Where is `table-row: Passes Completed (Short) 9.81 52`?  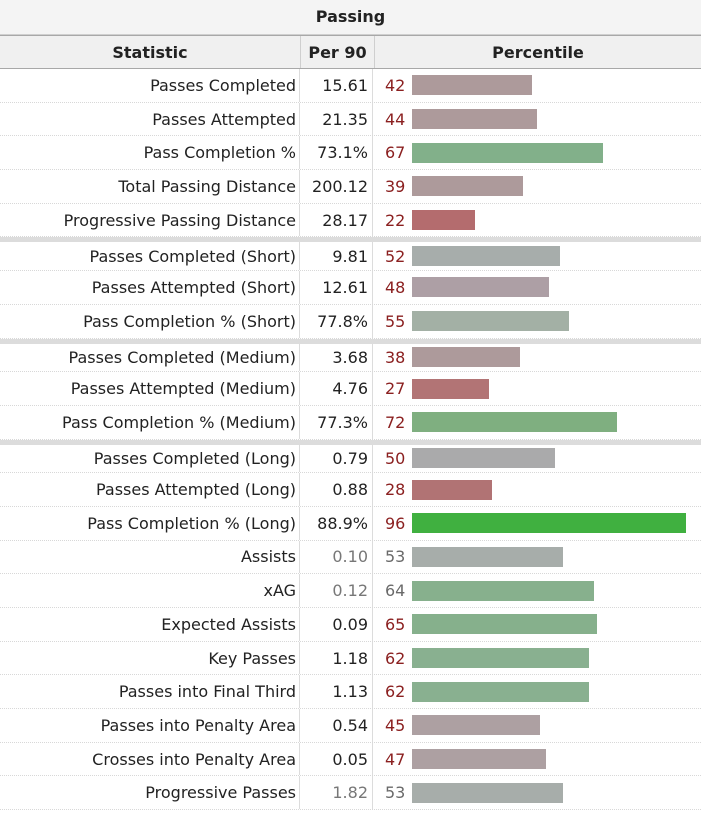 table-row: Passes Completed (Short) 9.81 52 is located at coordinates (350, 254).